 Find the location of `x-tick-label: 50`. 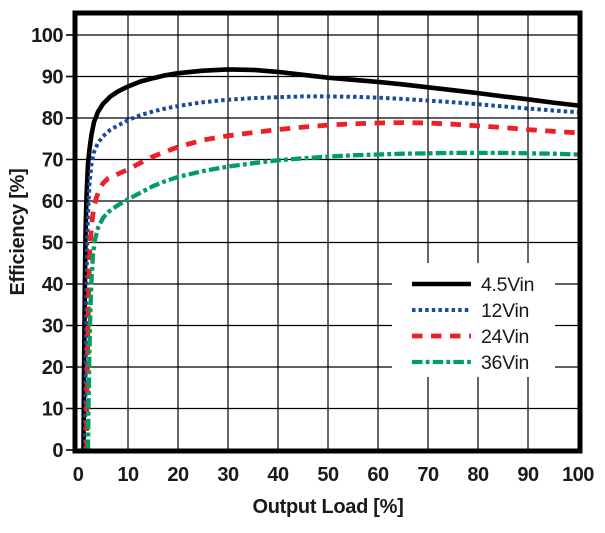

x-tick-label: 50 is located at coordinates (328, 475).